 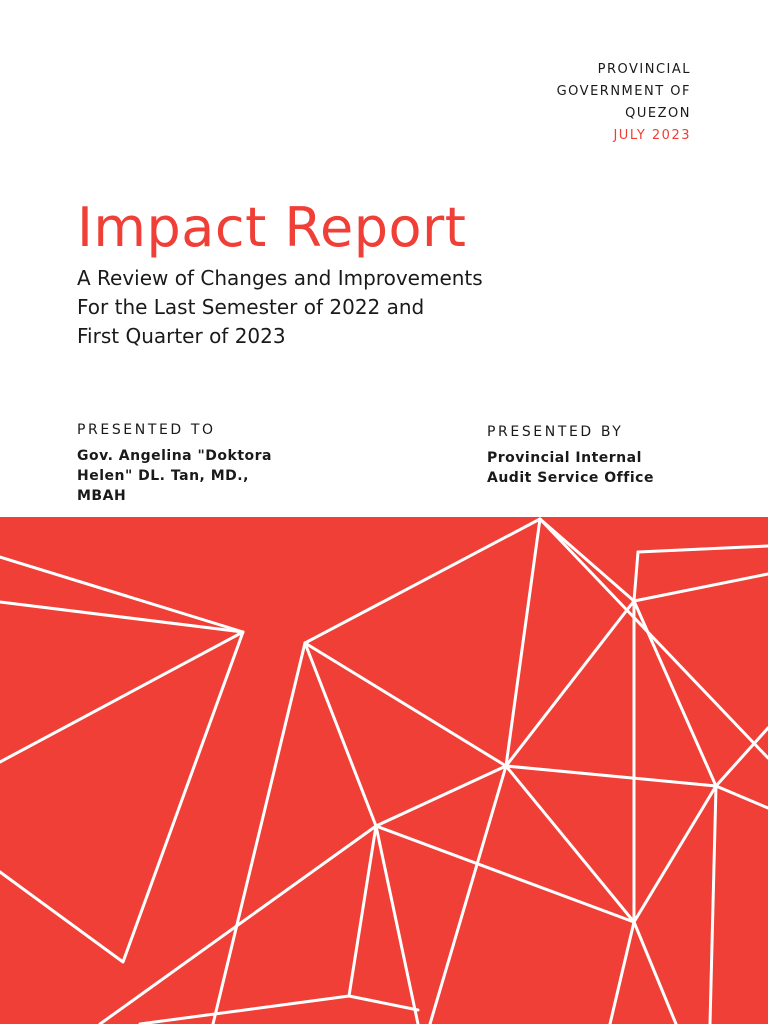 I want to click on presenter-line: Audit Service Office, so click(x=570, y=478).